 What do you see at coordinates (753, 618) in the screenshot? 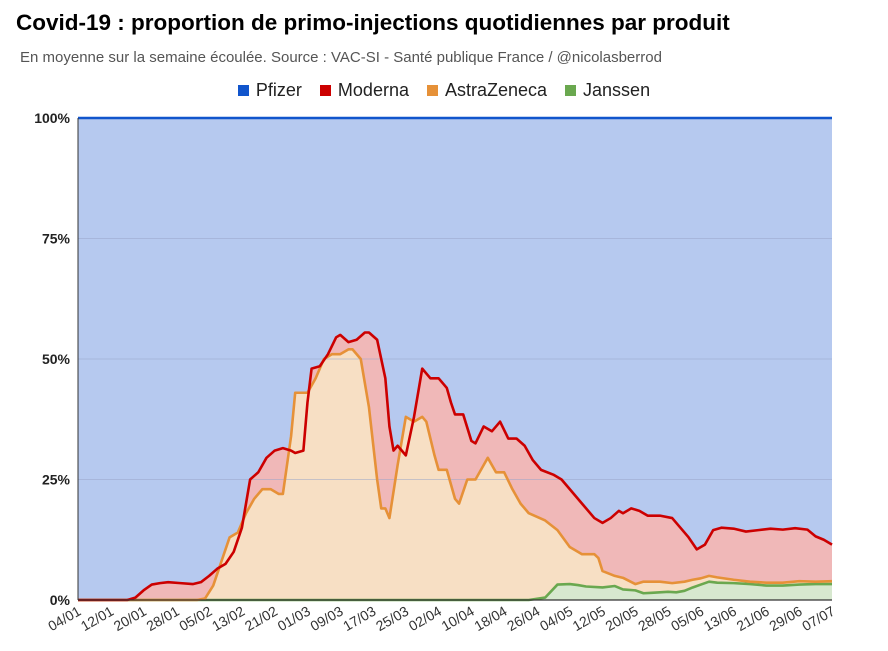
I see `x-tick-label: 21/06` at bounding box center [753, 618].